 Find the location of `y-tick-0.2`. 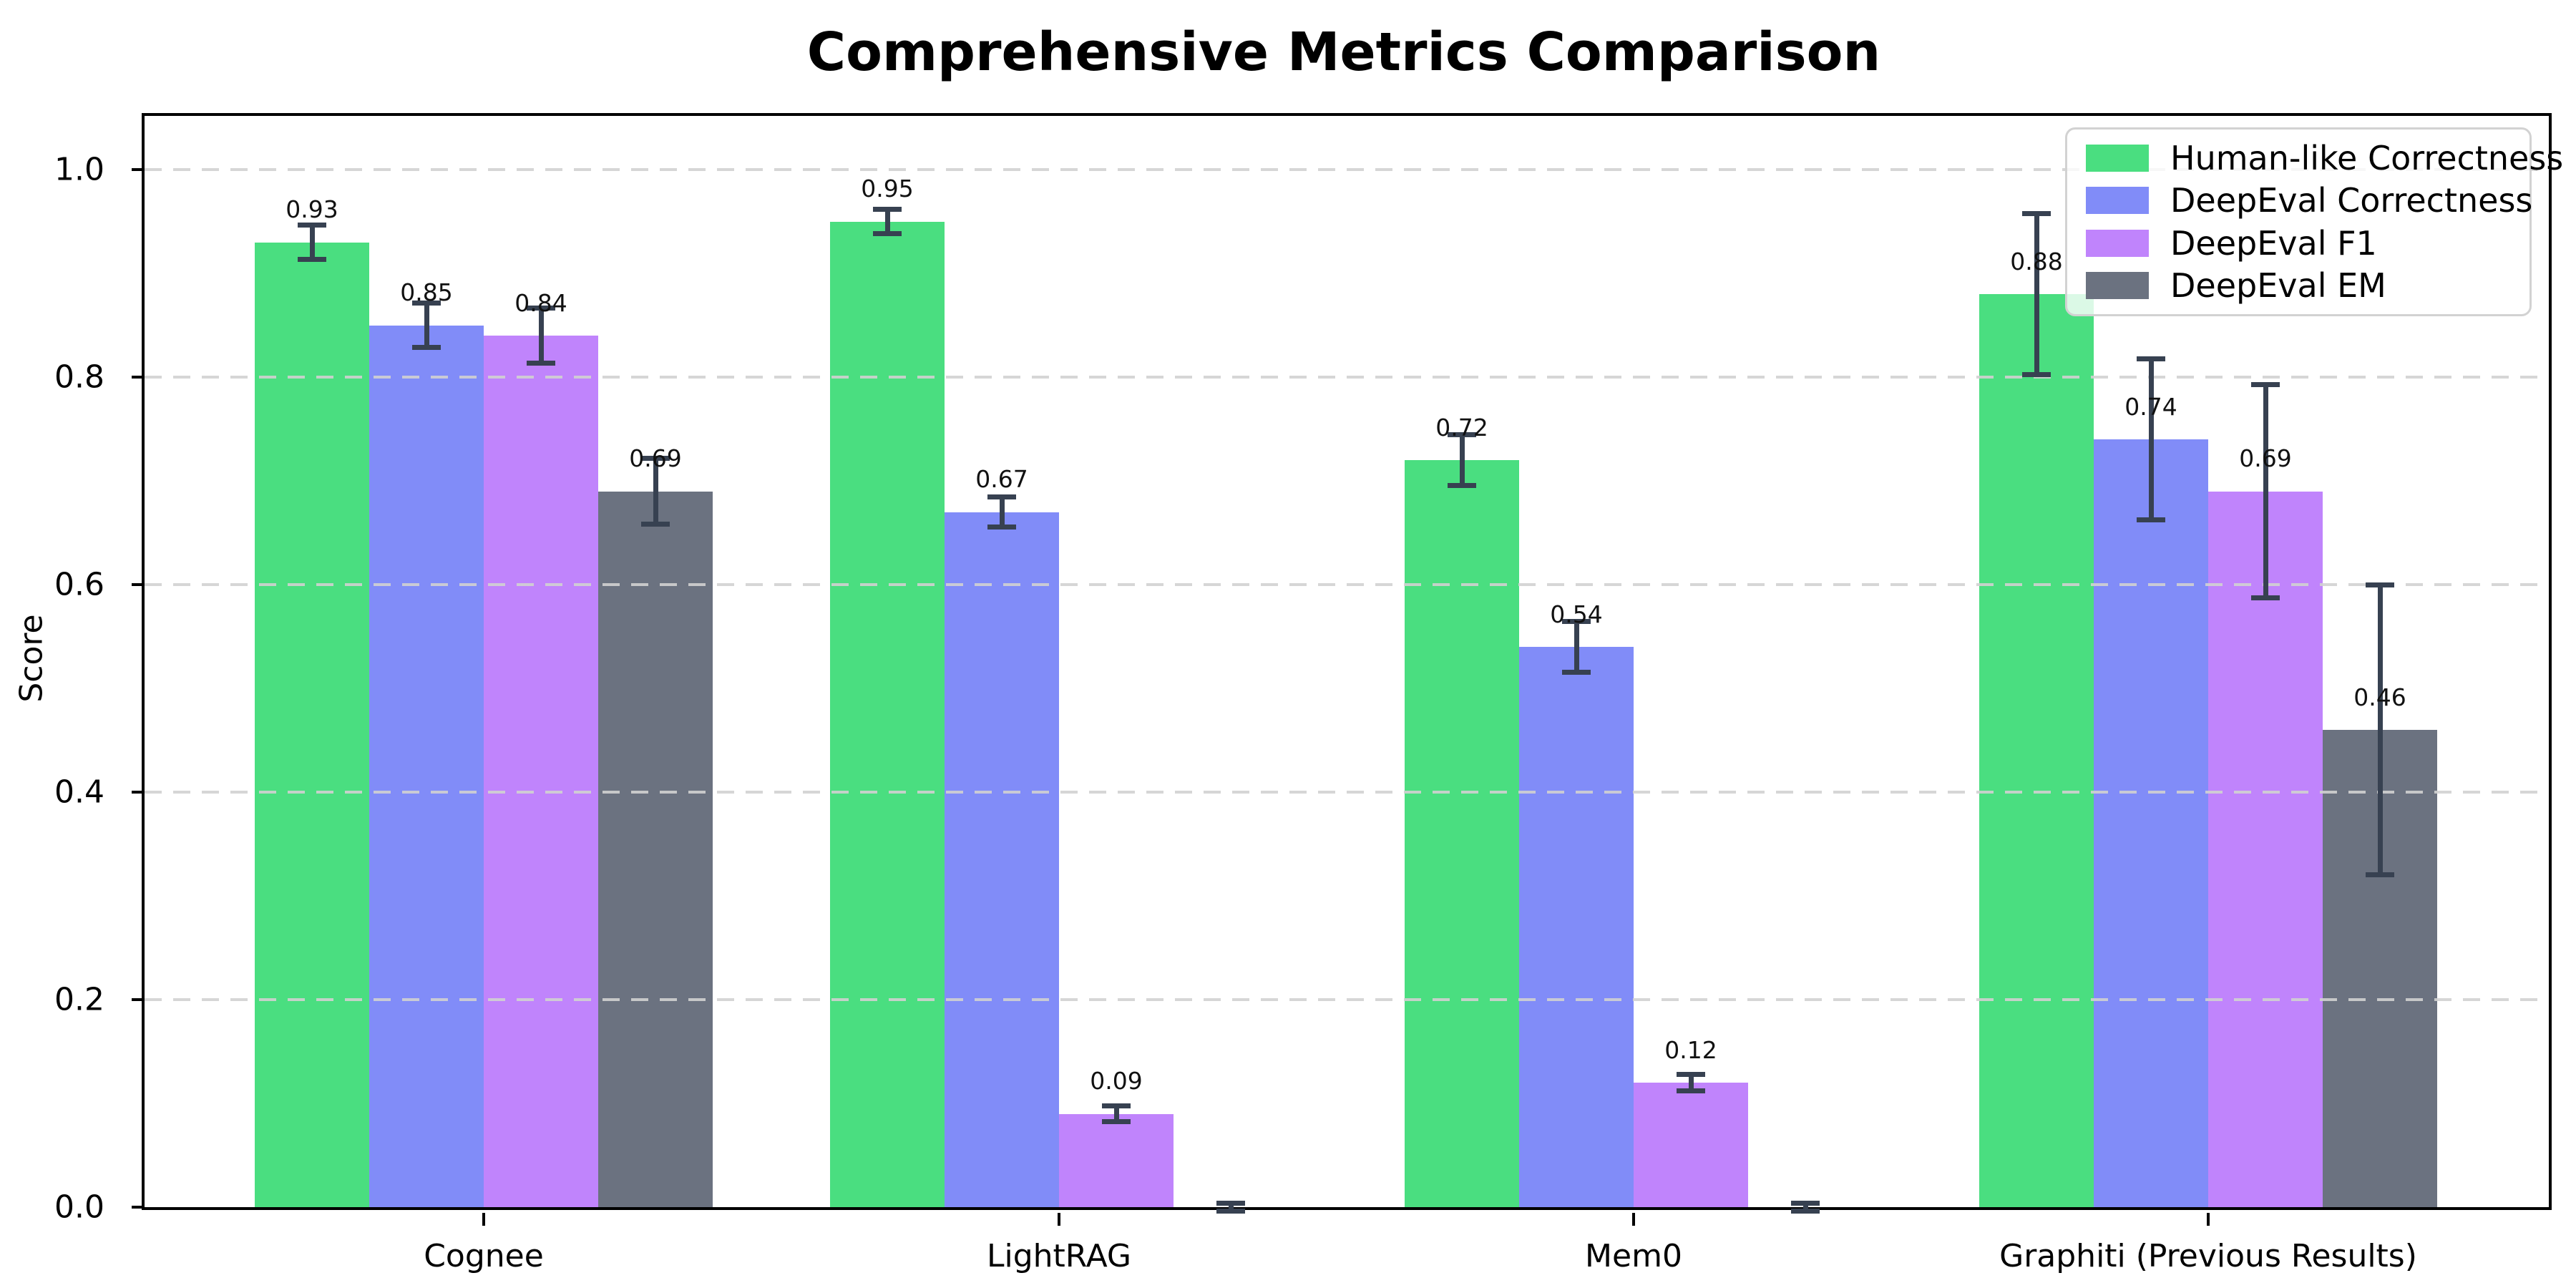

y-tick-0.2 is located at coordinates (138, 999).